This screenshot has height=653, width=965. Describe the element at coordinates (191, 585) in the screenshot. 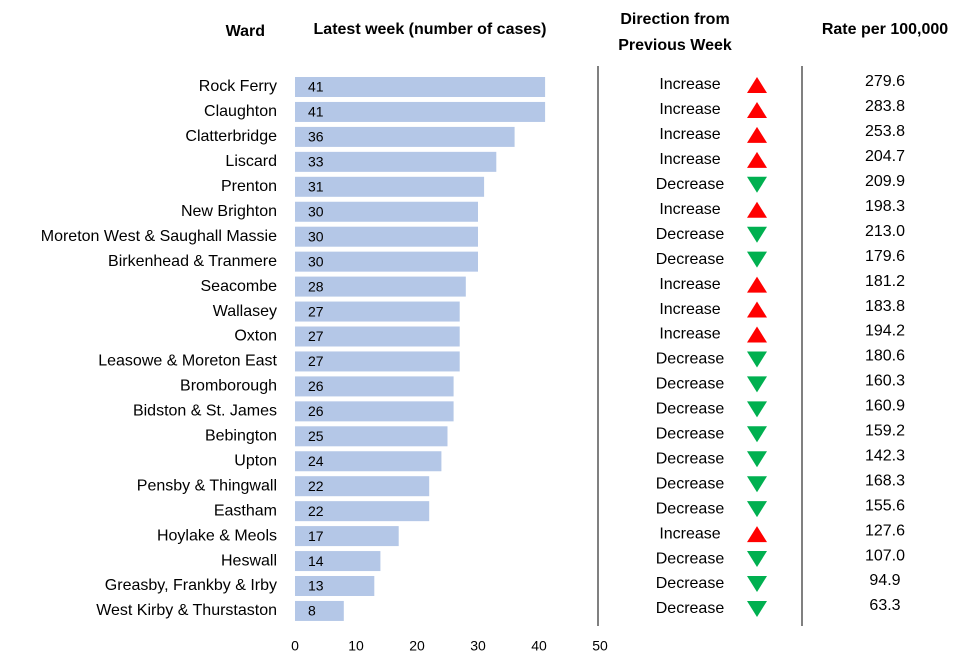

I see `category-label: Greasby, Frankby & Irby` at that location.